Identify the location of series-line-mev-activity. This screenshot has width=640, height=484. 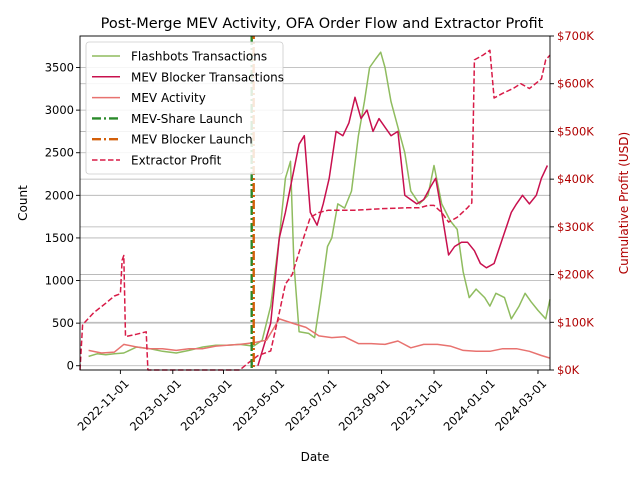
(319, 338).